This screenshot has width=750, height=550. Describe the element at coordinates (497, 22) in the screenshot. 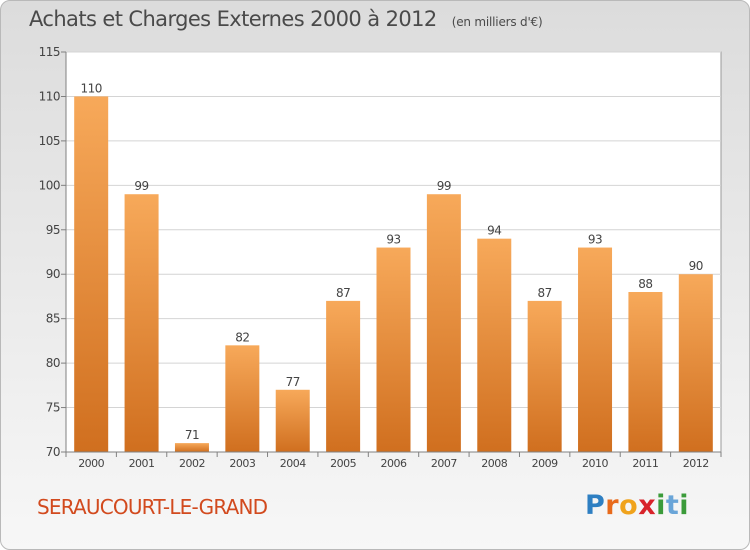

I see `title-unit: (en milliers d'€)` at that location.